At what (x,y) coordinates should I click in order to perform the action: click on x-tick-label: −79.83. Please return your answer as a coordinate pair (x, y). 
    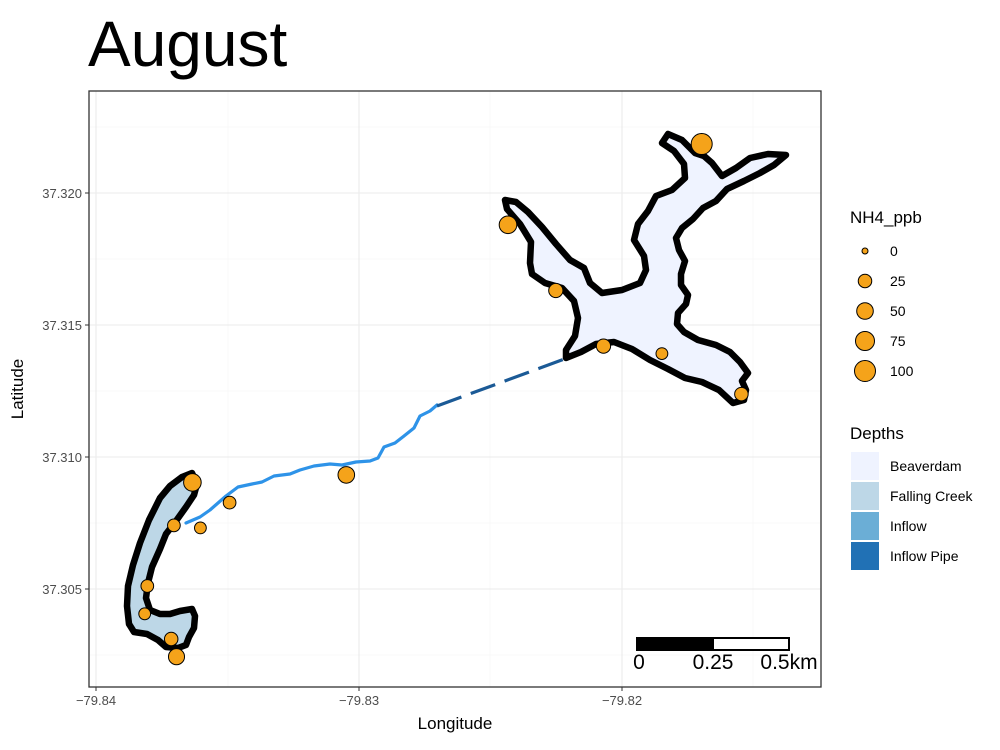
    Looking at the image, I should click on (359, 700).